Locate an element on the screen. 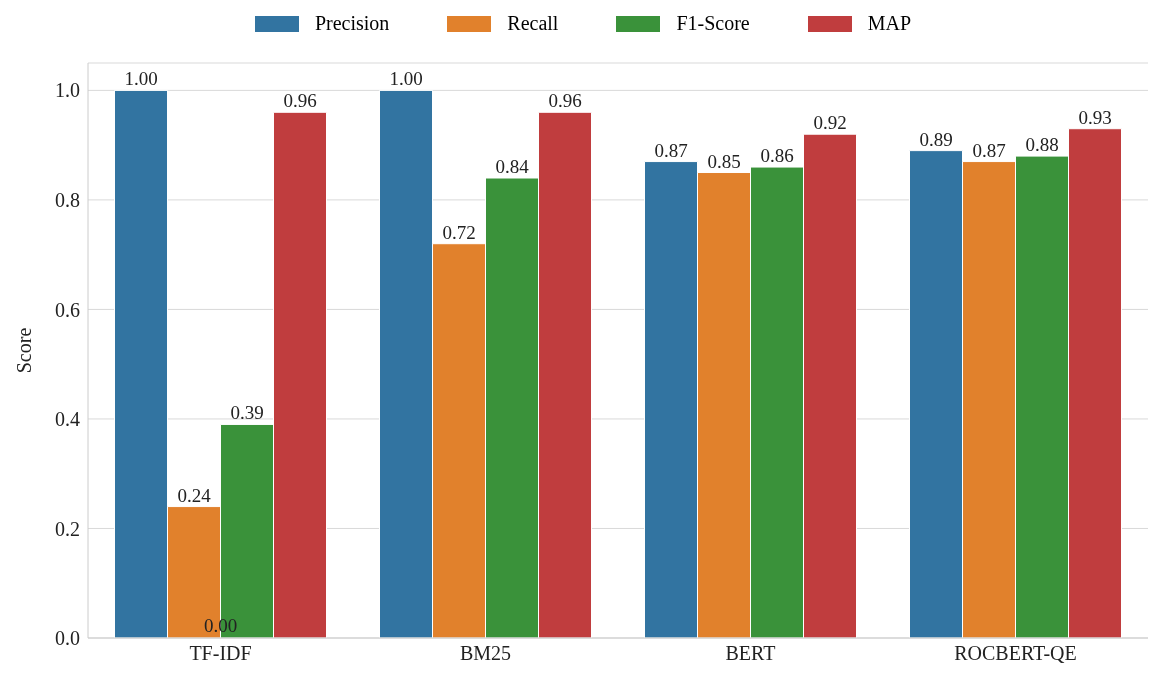 The height and width of the screenshot is (680, 1170). data-label: 0.89 is located at coordinates (936, 139).